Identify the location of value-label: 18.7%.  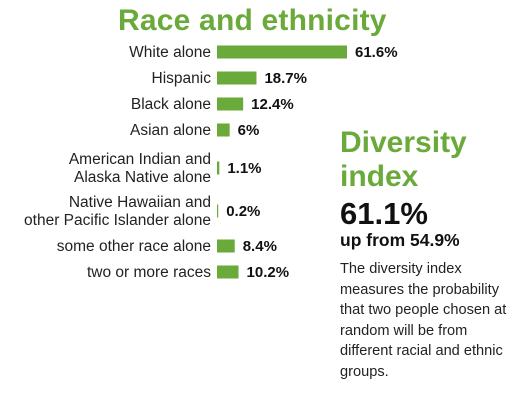
(285, 78).